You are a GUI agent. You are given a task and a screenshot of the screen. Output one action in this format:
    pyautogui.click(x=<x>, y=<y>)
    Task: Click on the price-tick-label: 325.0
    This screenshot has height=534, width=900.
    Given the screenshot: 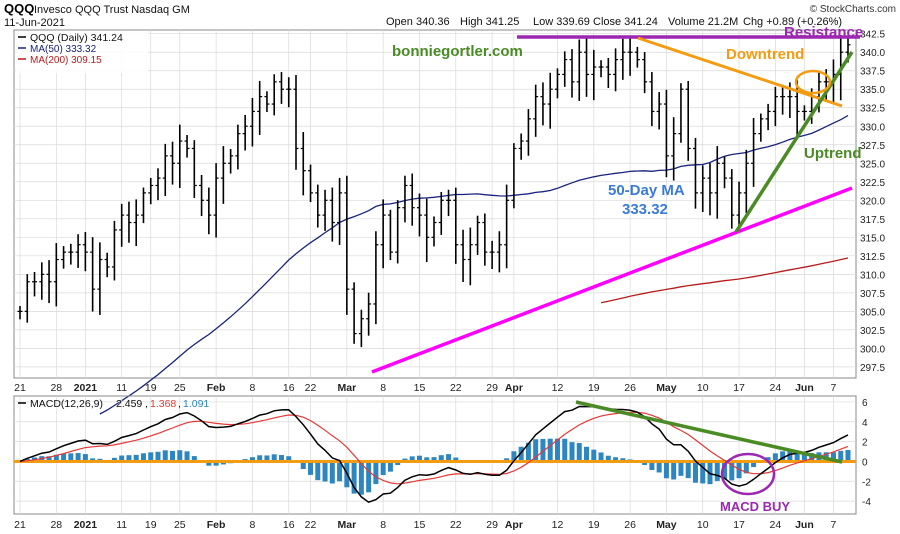 What is the action you would take?
    pyautogui.click(x=872, y=164)
    